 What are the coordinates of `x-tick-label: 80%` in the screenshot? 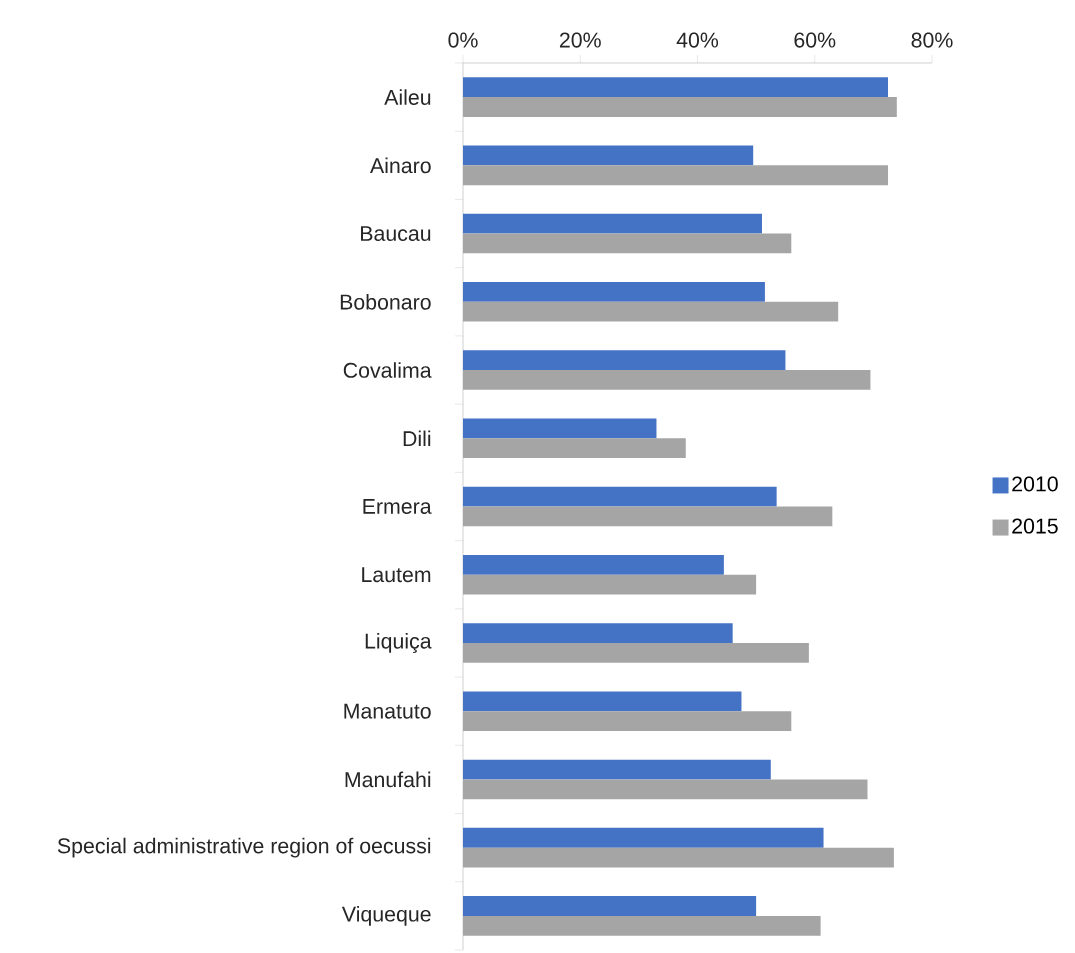 It's located at (932, 40).